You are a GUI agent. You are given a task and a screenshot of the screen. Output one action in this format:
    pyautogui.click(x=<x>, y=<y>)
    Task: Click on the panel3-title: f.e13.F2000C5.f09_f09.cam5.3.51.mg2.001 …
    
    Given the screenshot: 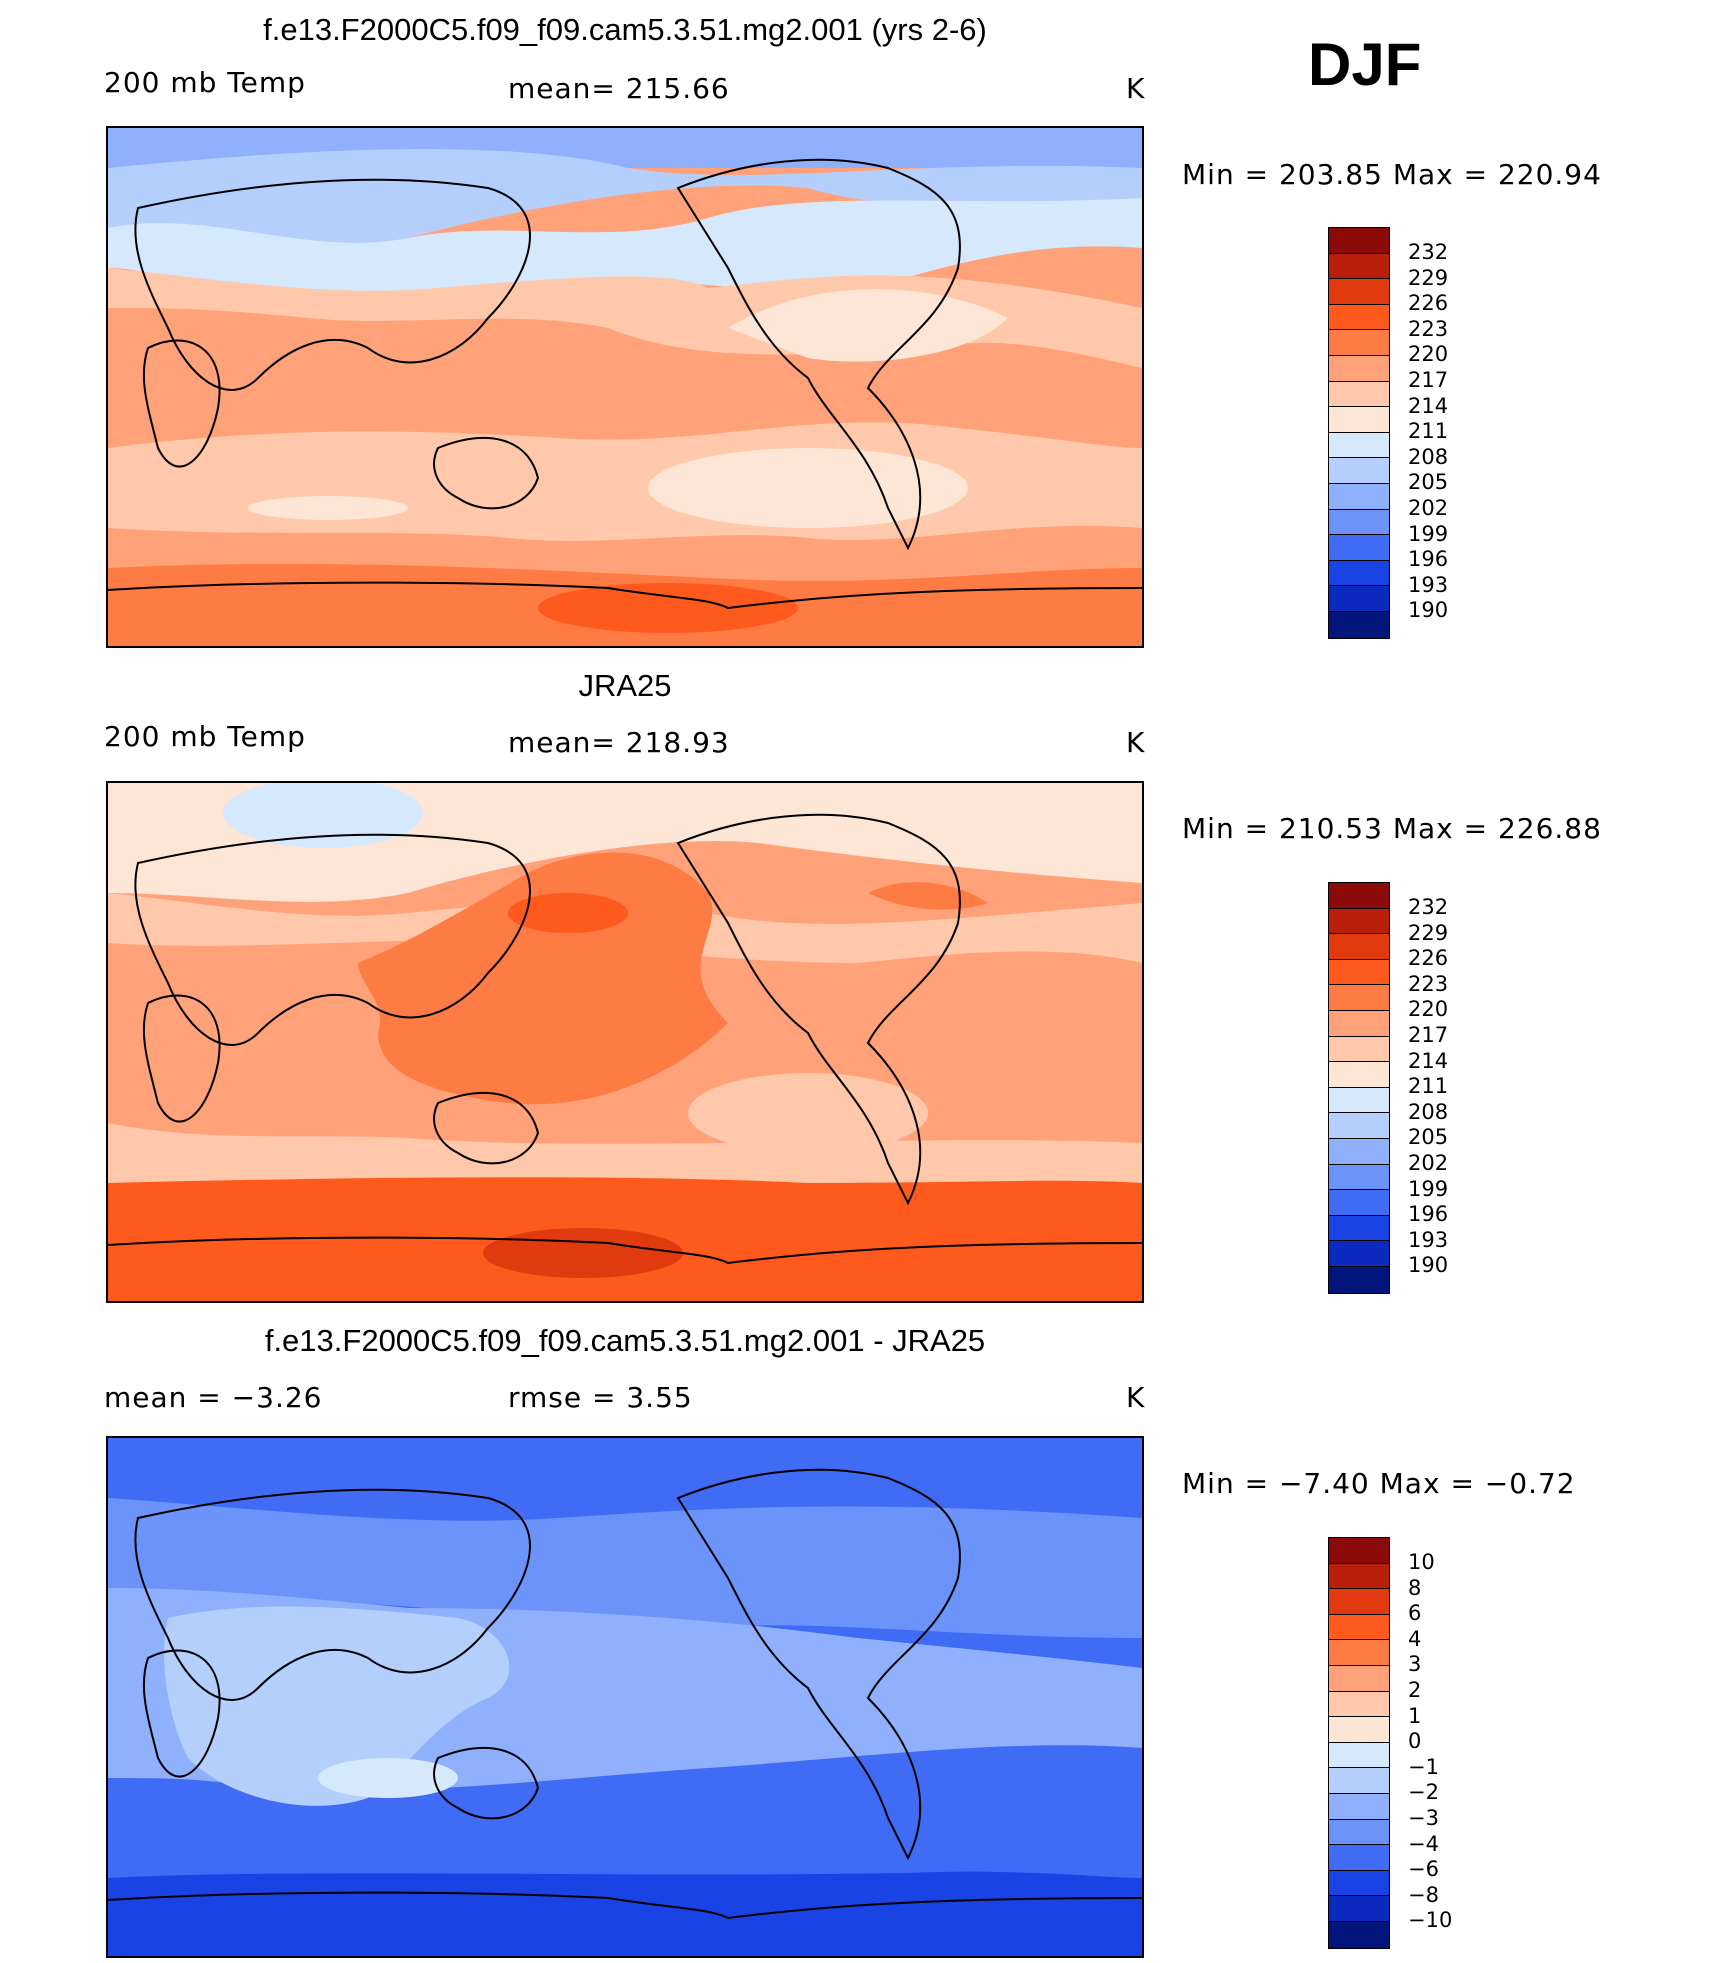 What is the action you would take?
    pyautogui.click(x=625, y=1340)
    